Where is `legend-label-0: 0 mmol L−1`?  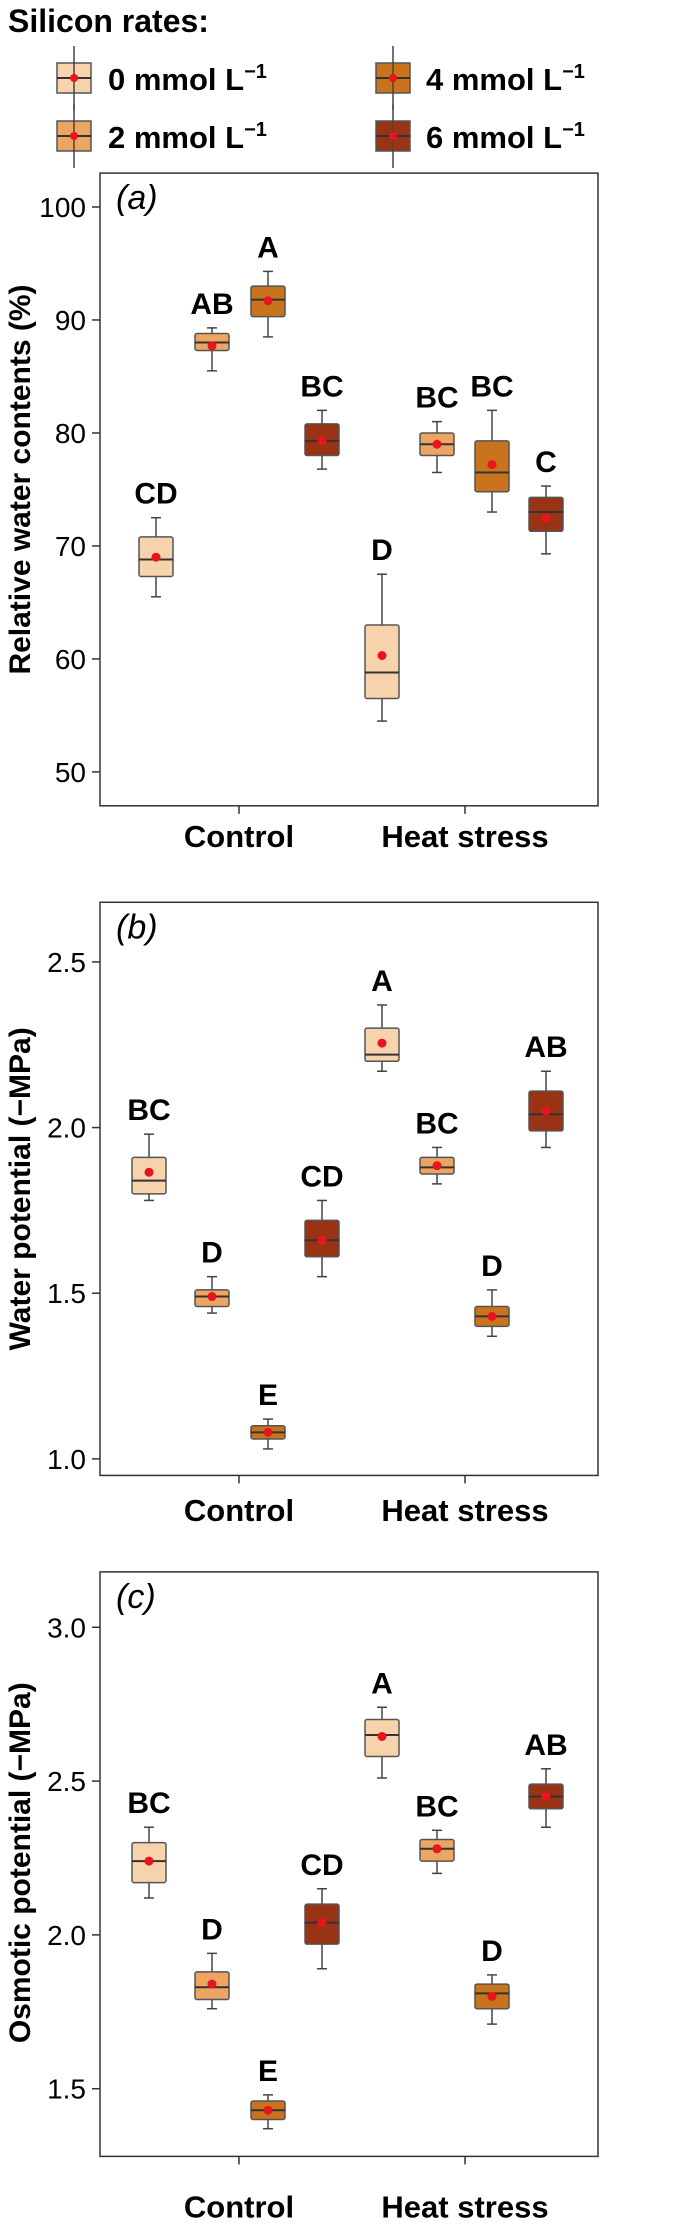 legend-label-0: 0 mmol L−1 is located at coordinates (187, 79).